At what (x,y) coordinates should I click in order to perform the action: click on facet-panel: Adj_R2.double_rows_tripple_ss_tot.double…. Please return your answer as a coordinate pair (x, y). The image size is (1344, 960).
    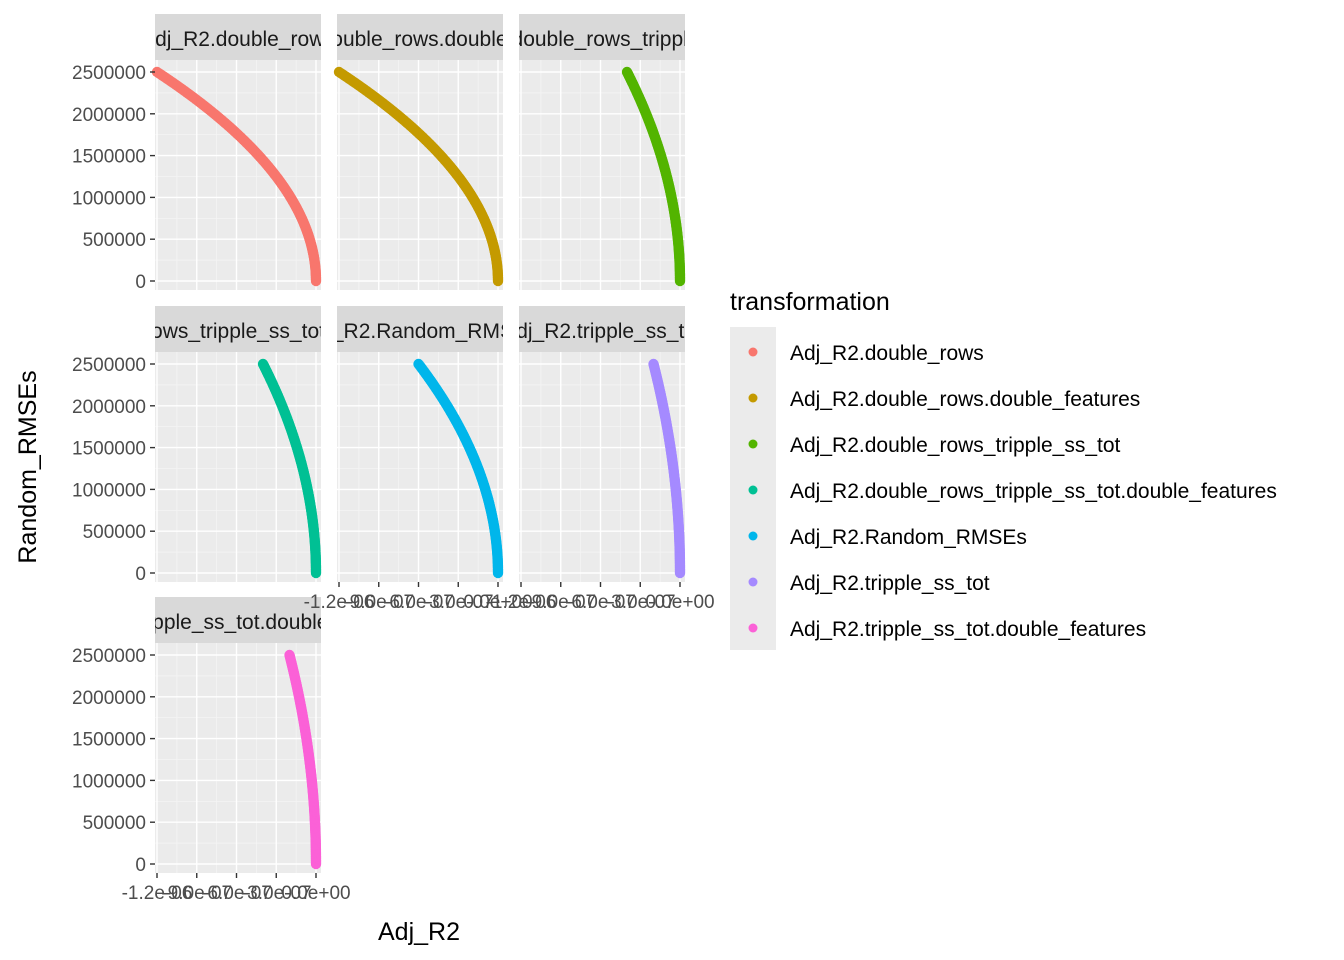
    Looking at the image, I should click on (240, 444).